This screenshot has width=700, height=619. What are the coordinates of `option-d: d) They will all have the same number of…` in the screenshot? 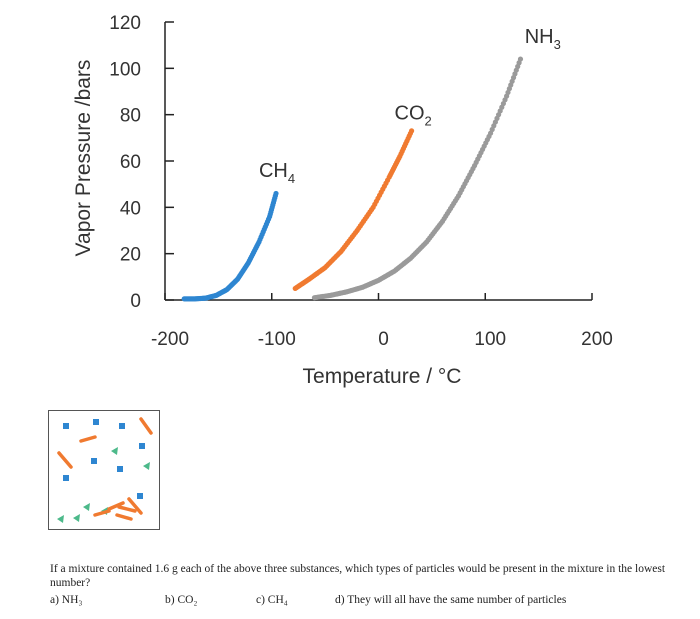 It's located at (451, 600).